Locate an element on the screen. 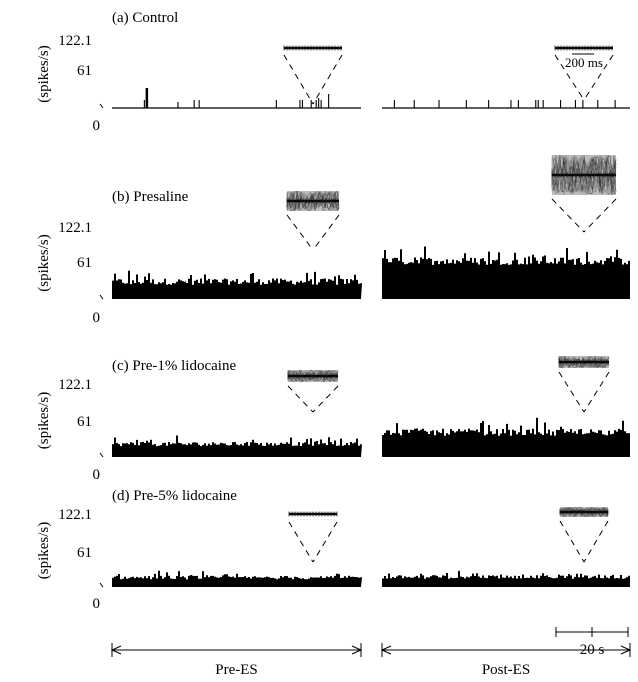  post-es-label: Post-ES is located at coordinates (506, 670).